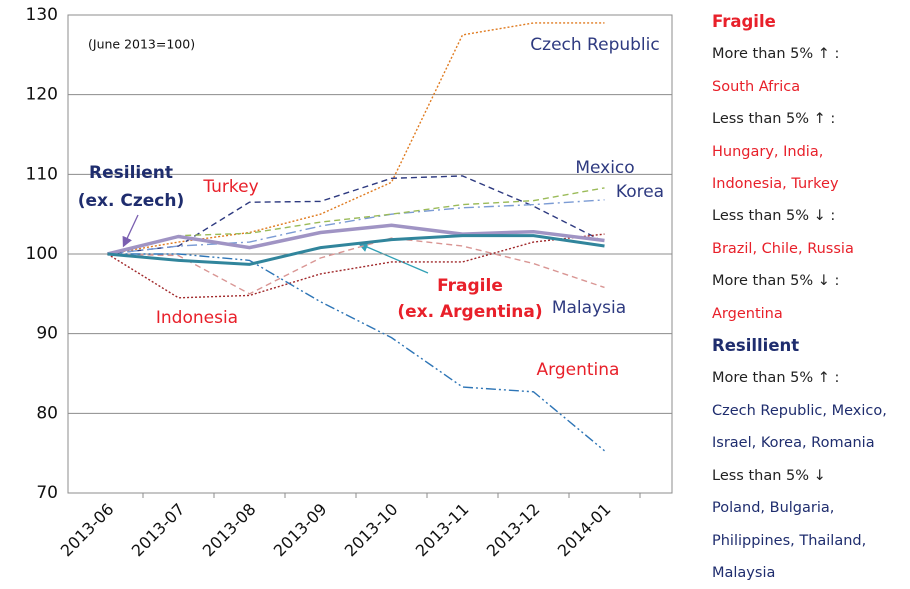  What do you see at coordinates (578, 370) in the screenshot?
I see `series-label: Argentina` at bounding box center [578, 370].